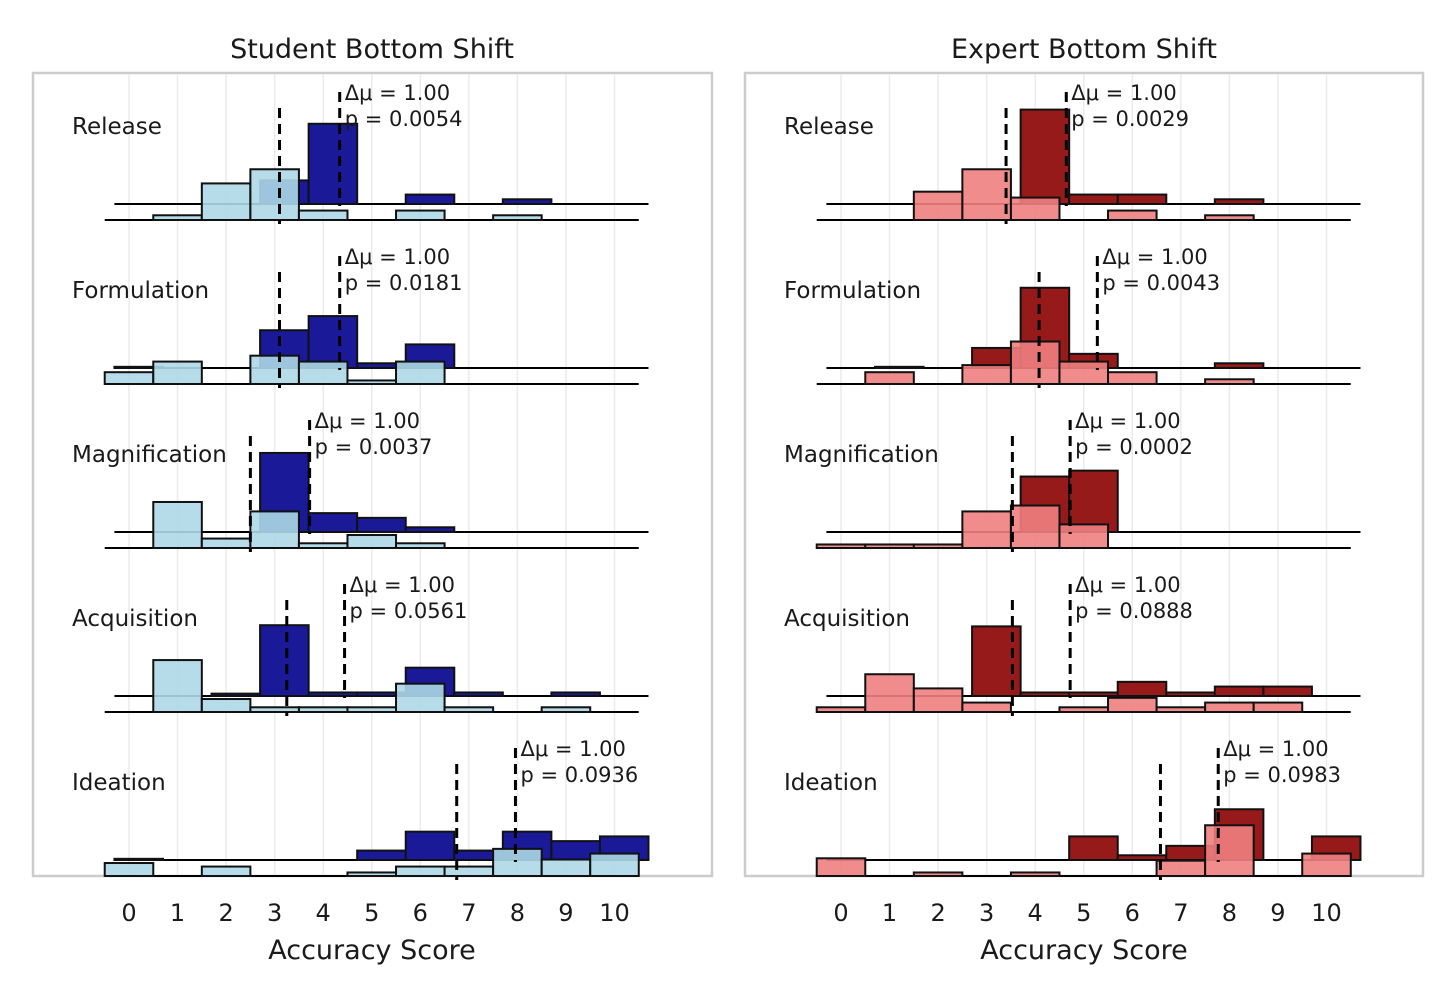 The height and width of the screenshot is (1001, 1456). I want to click on p-value-annotation: p = 0.0561, so click(409, 611).